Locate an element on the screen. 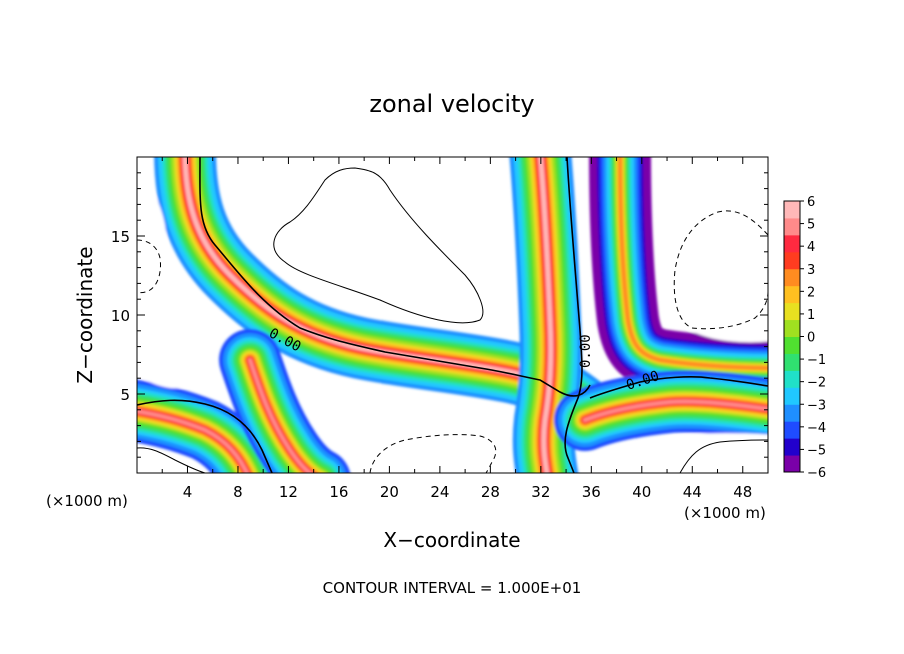 The width and height of the screenshot is (904, 654). y-tick-label: 10 is located at coordinates (120, 316).